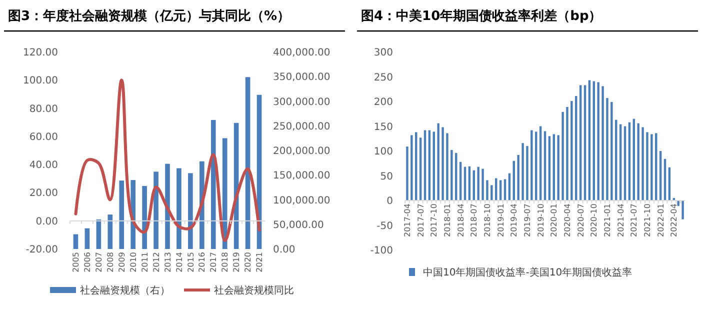 The height and width of the screenshot is (320, 707). What do you see at coordinates (447, 220) in the screenshot?
I see `x-tick-label: 2018-01` at bounding box center [447, 220].